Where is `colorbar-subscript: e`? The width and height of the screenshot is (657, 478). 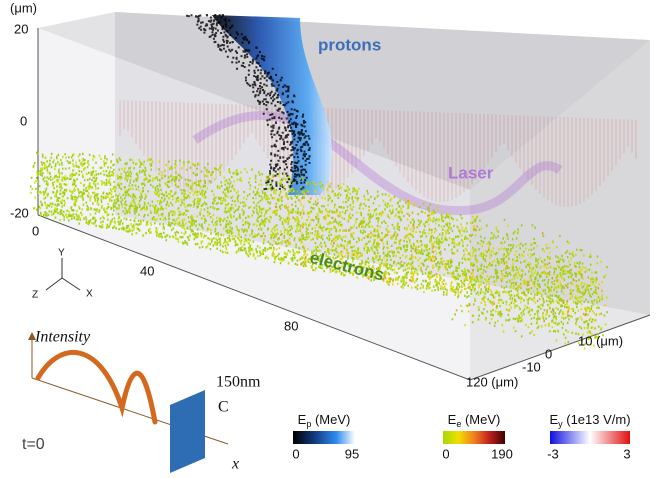
colorbar-subscript: e is located at coordinates (458, 424).